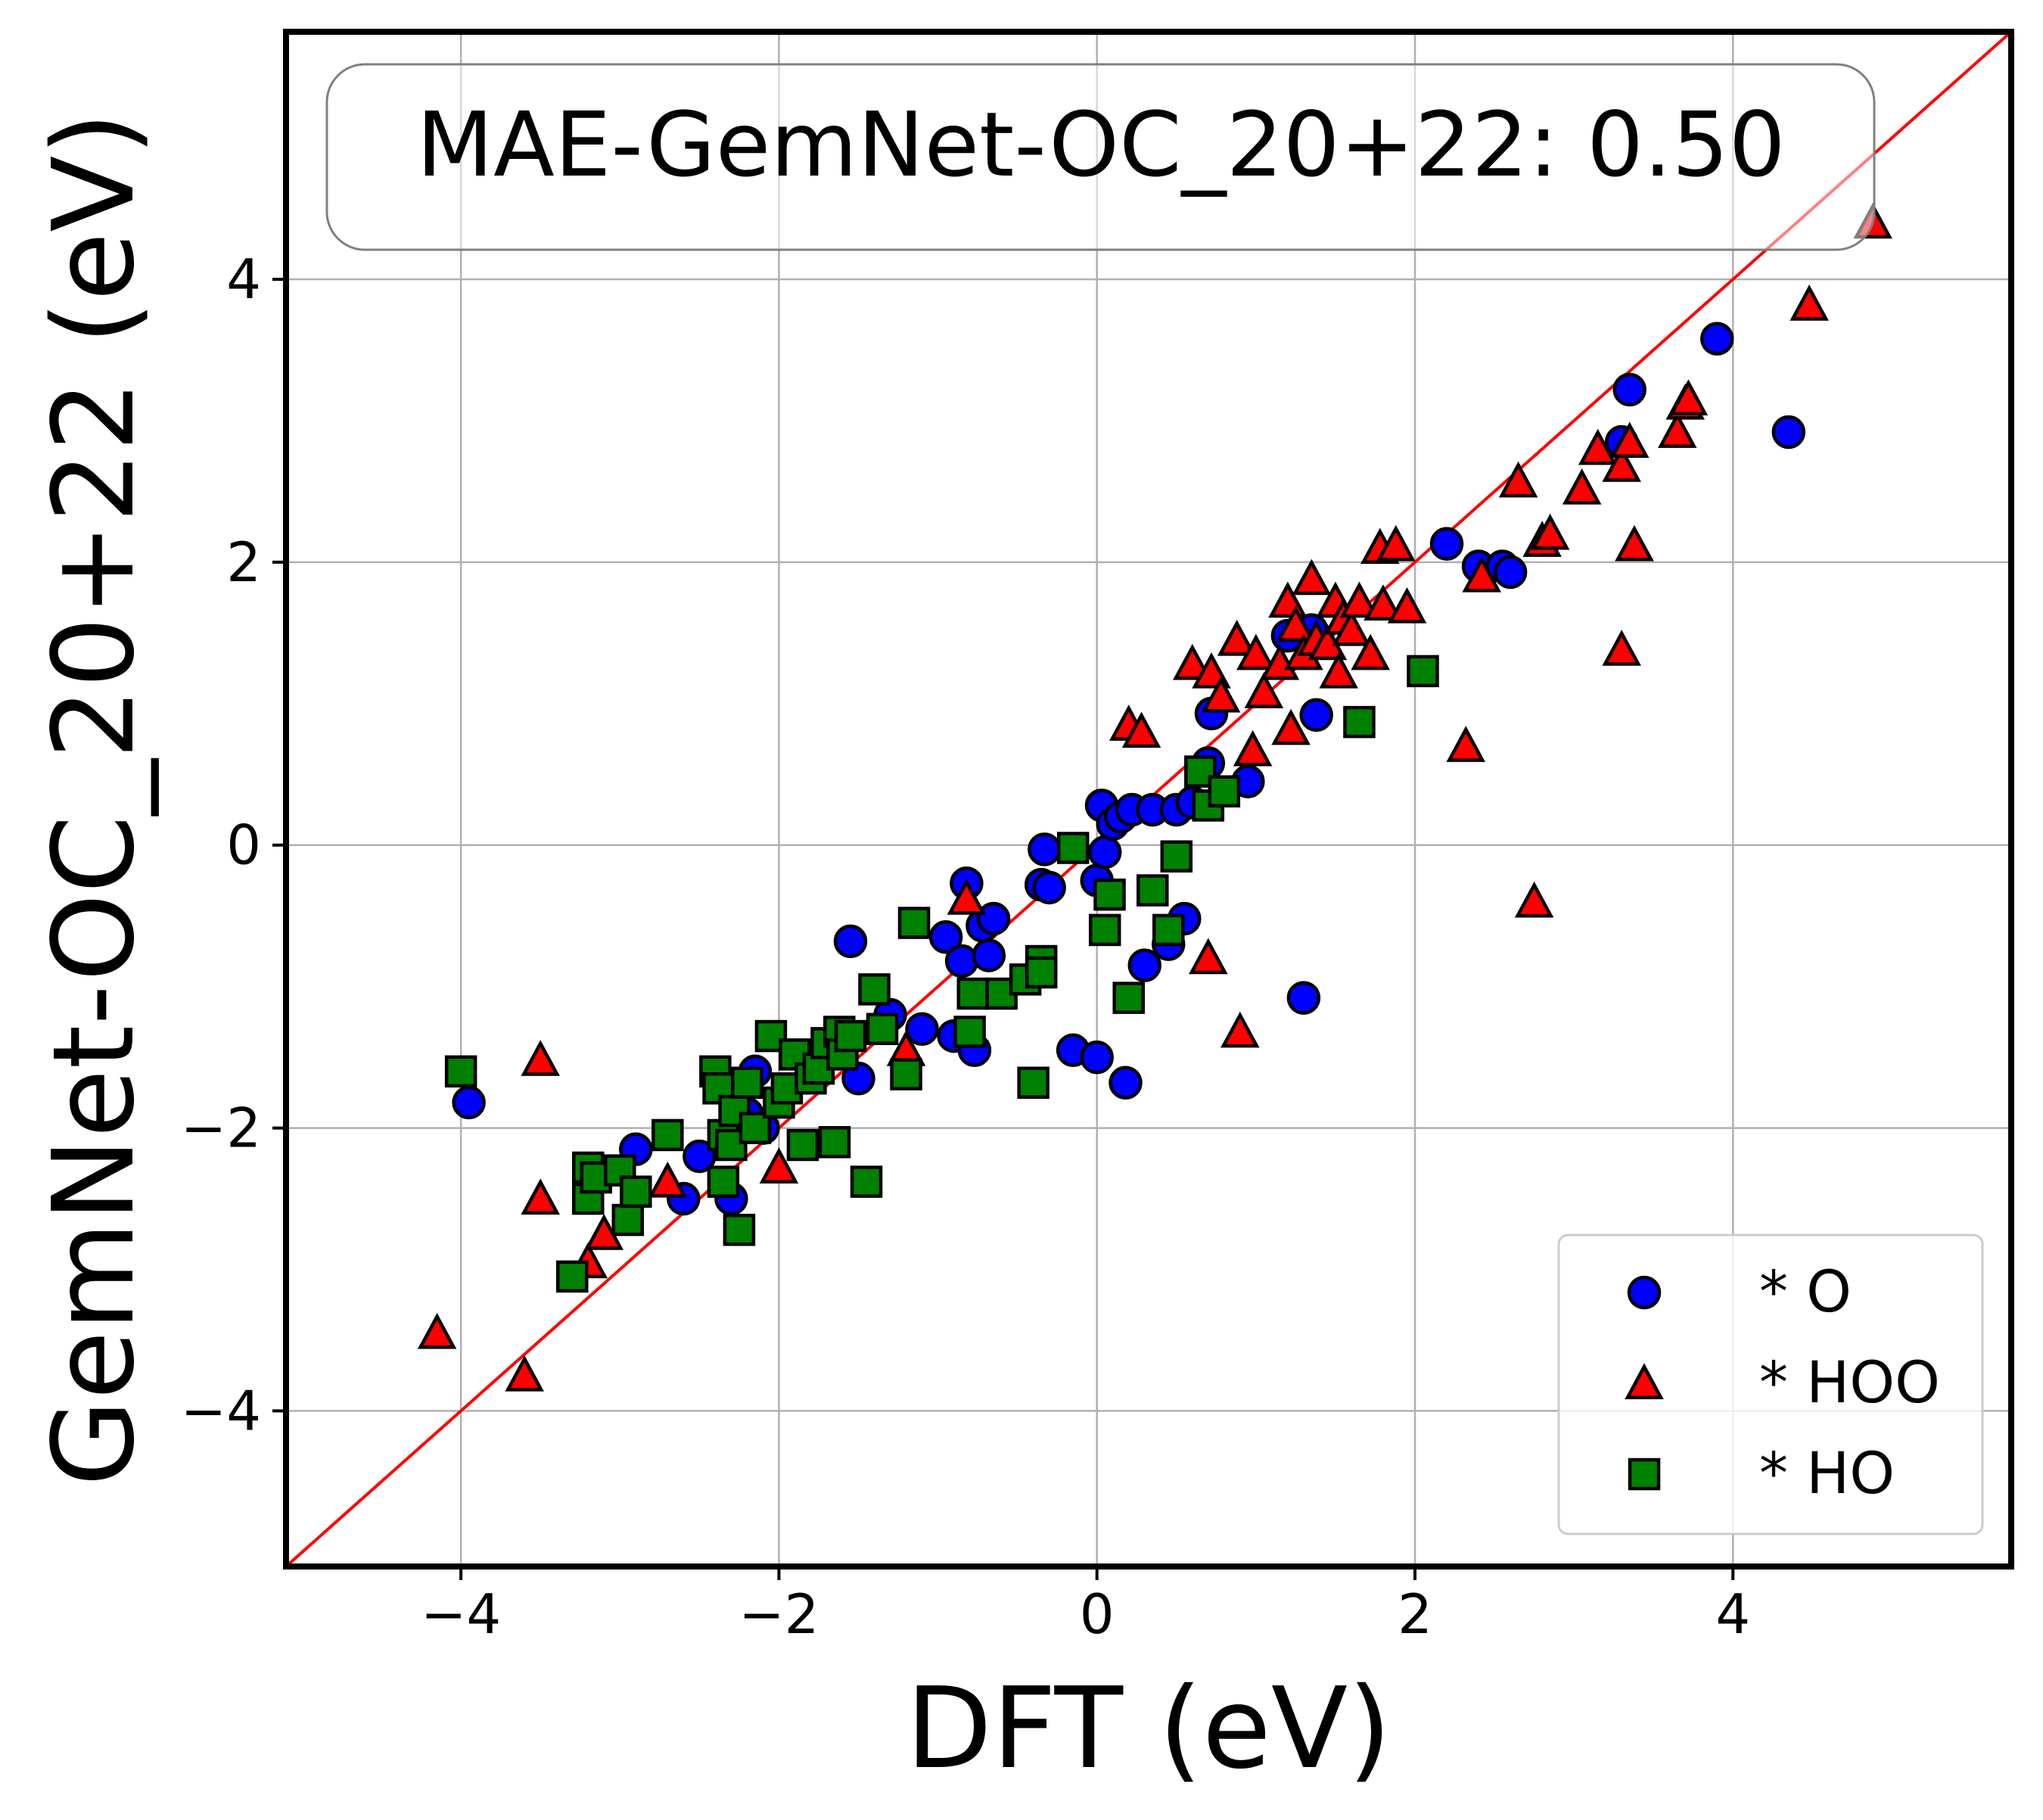  I want to click on x-tick-label: −2, so click(779, 1614).